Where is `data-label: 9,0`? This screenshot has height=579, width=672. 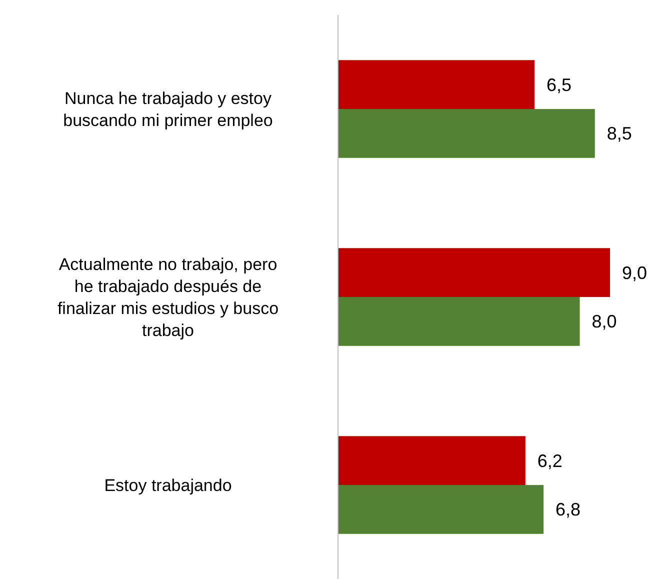
data-label: 9,0 is located at coordinates (635, 272).